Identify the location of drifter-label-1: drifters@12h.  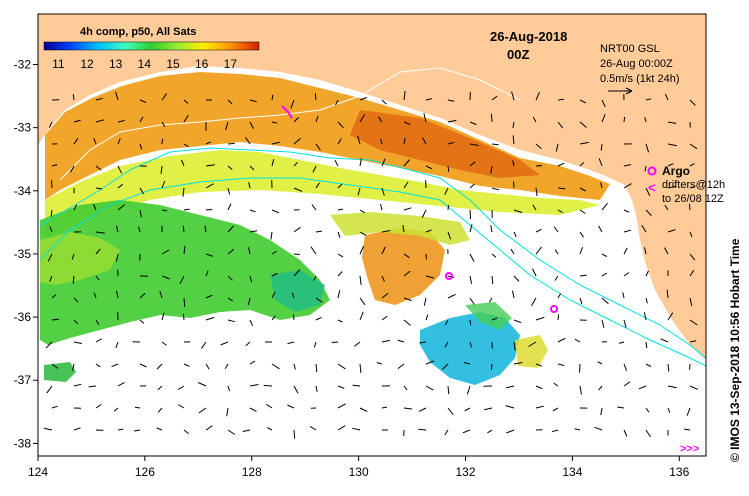
(693, 185).